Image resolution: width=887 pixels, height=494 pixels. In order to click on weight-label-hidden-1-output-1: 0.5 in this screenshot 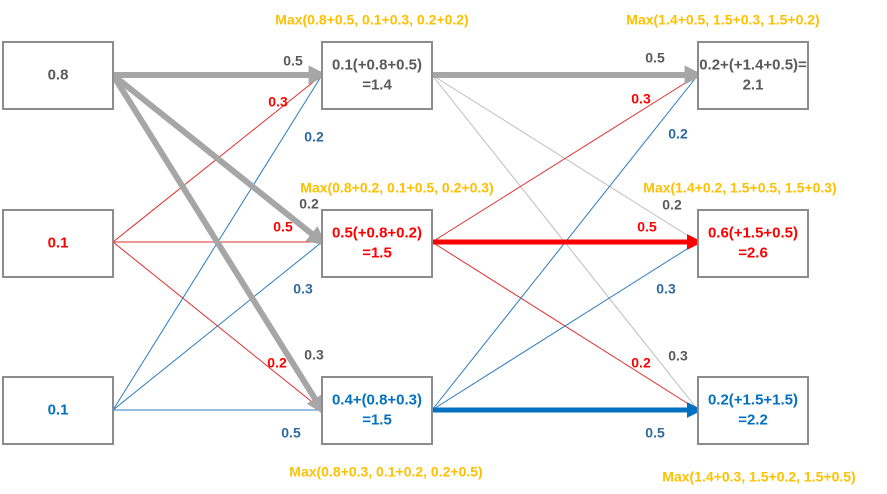, I will do `click(655, 58)`.